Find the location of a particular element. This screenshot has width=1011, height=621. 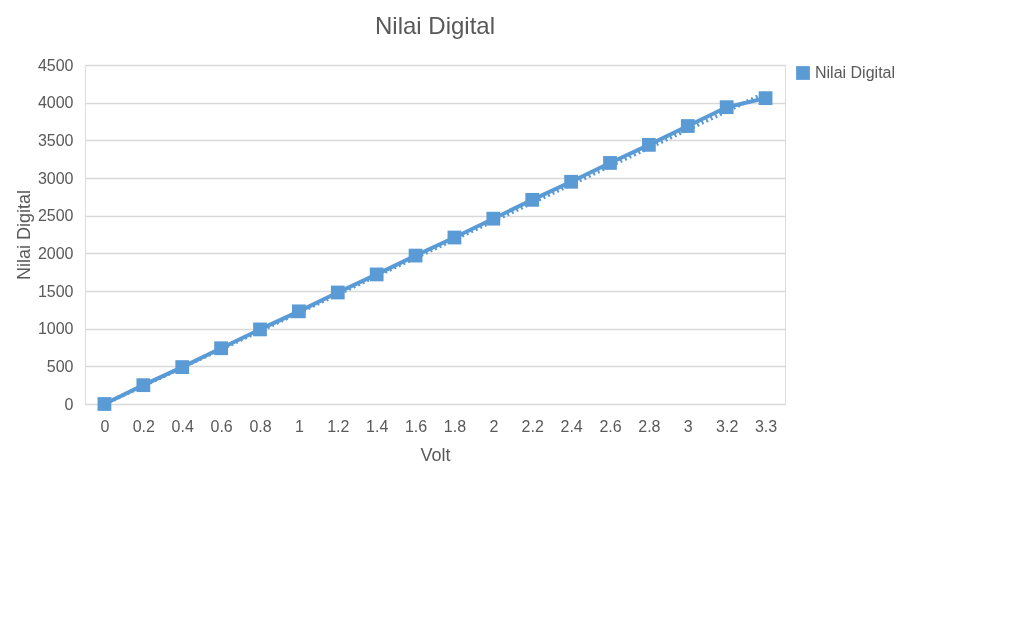

x-tick-label: 1.2 is located at coordinates (338, 426).